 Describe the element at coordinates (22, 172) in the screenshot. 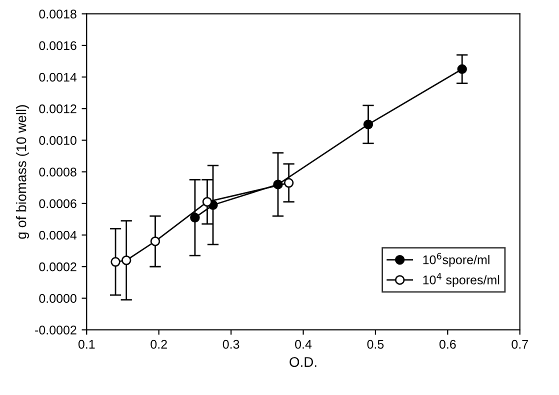

I see `y-axis-title: g of biomass (10 well)` at that location.